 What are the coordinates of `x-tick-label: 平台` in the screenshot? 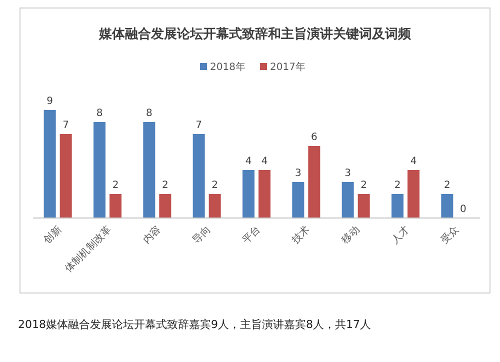 It's located at (251, 235).